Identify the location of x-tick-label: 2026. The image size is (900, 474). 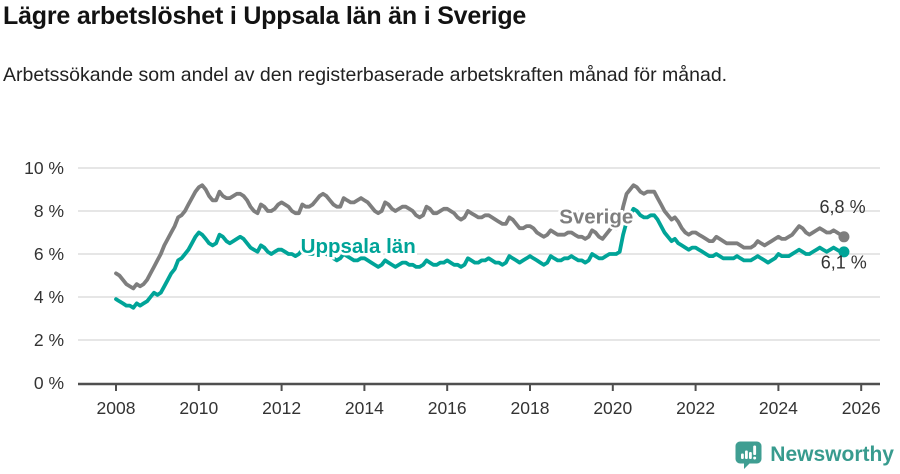
(861, 408).